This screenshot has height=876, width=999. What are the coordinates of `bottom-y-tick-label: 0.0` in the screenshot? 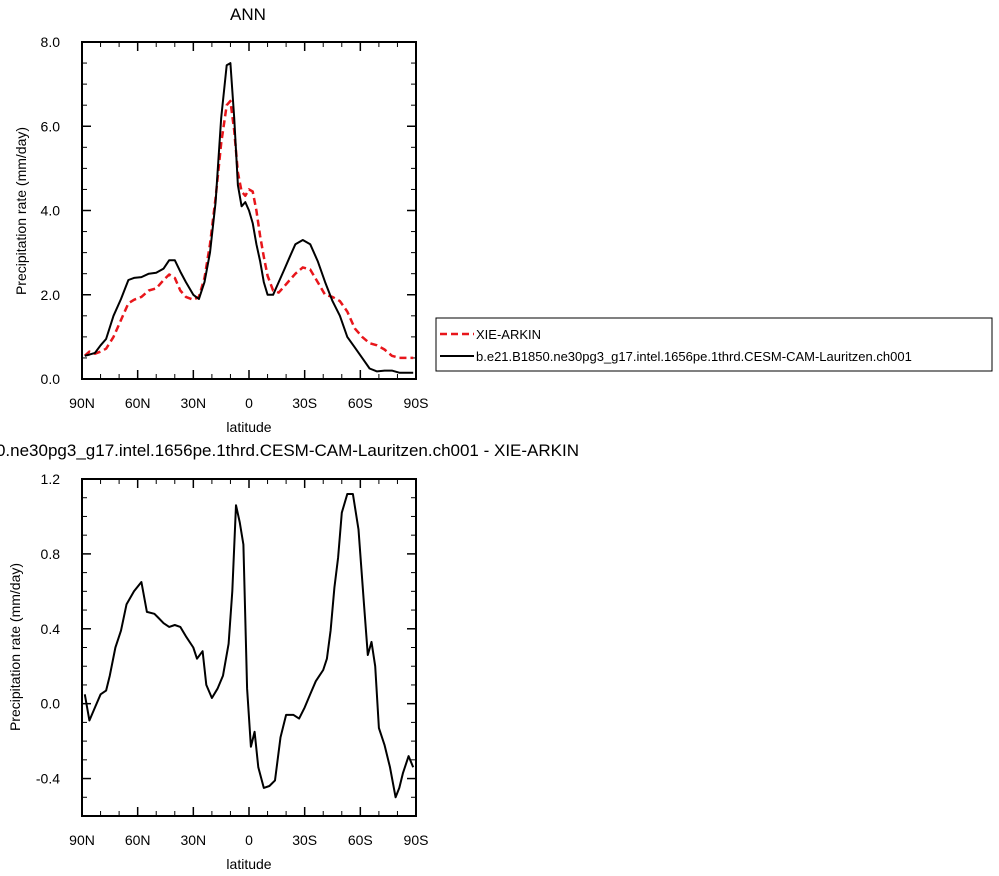 It's located at (51, 704).